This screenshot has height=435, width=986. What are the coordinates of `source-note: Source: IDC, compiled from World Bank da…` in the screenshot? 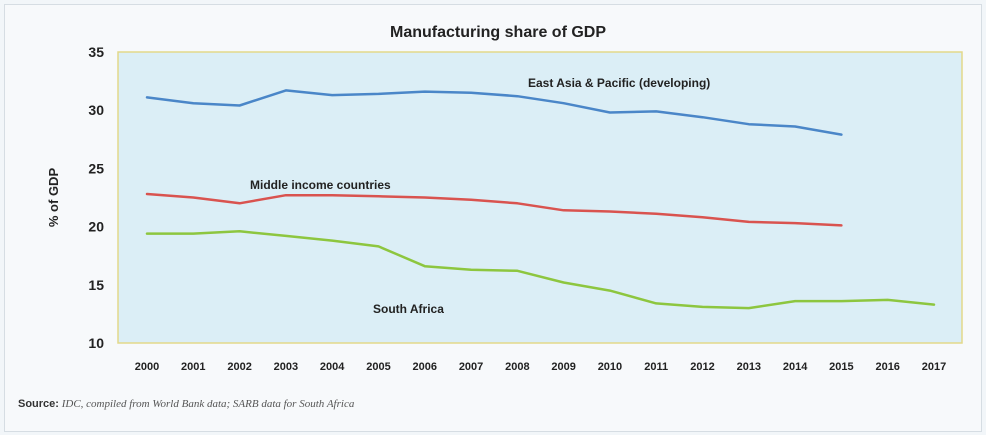 It's located at (186, 404).